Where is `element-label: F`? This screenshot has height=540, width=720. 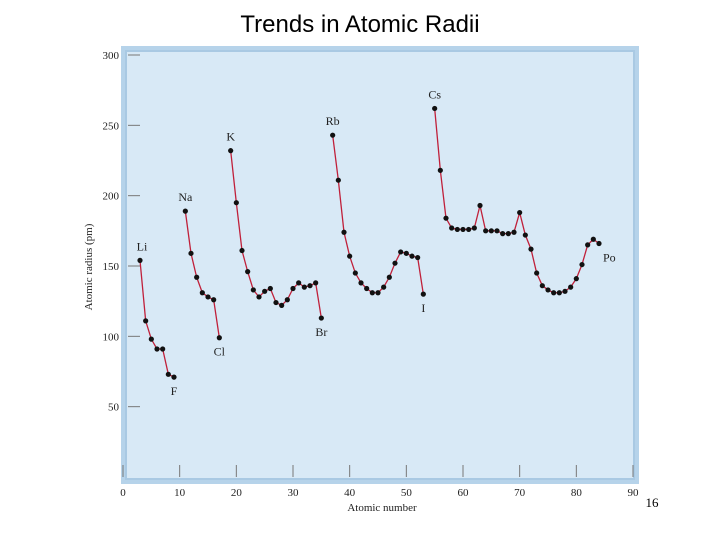
element-label: F is located at coordinates (174, 391).